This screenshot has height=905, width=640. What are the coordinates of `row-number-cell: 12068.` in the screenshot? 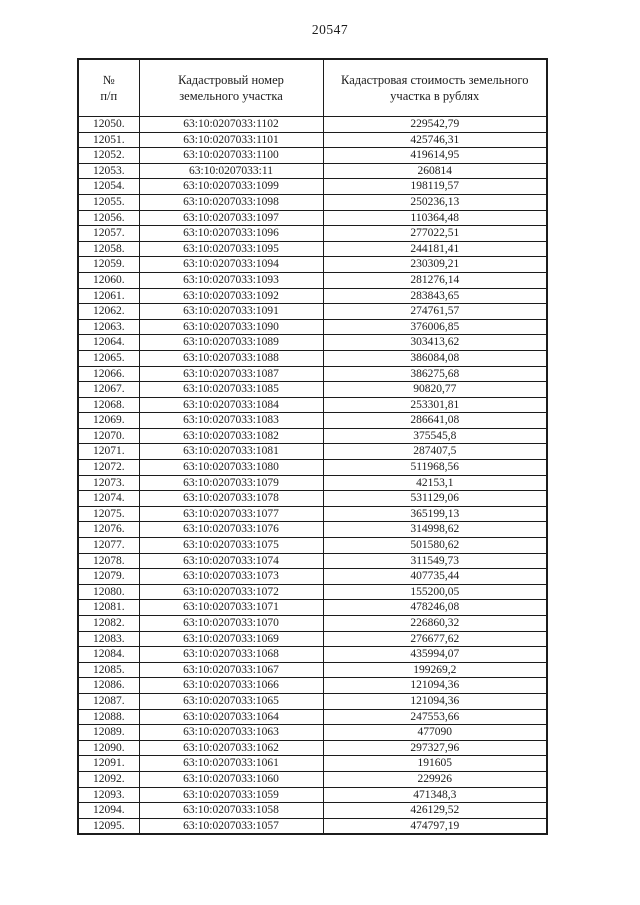 It's located at (108, 405).